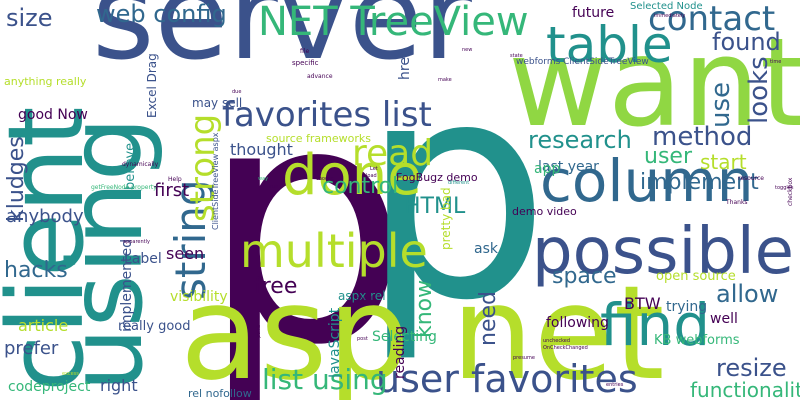 The width and height of the screenshot is (800, 400). I want to click on word-really-good: really good, so click(154, 326).